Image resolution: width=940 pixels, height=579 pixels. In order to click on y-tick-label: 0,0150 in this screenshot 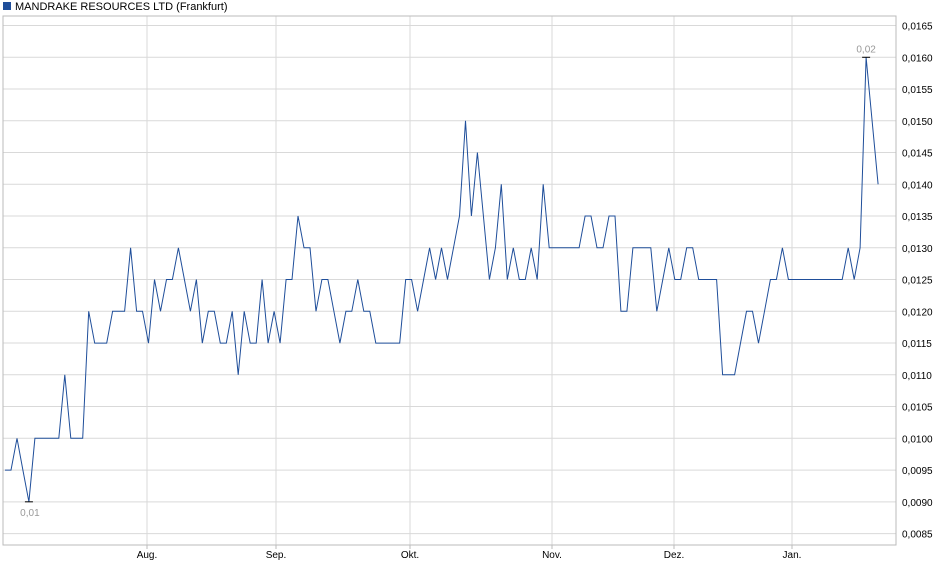, I will do `click(917, 122)`.